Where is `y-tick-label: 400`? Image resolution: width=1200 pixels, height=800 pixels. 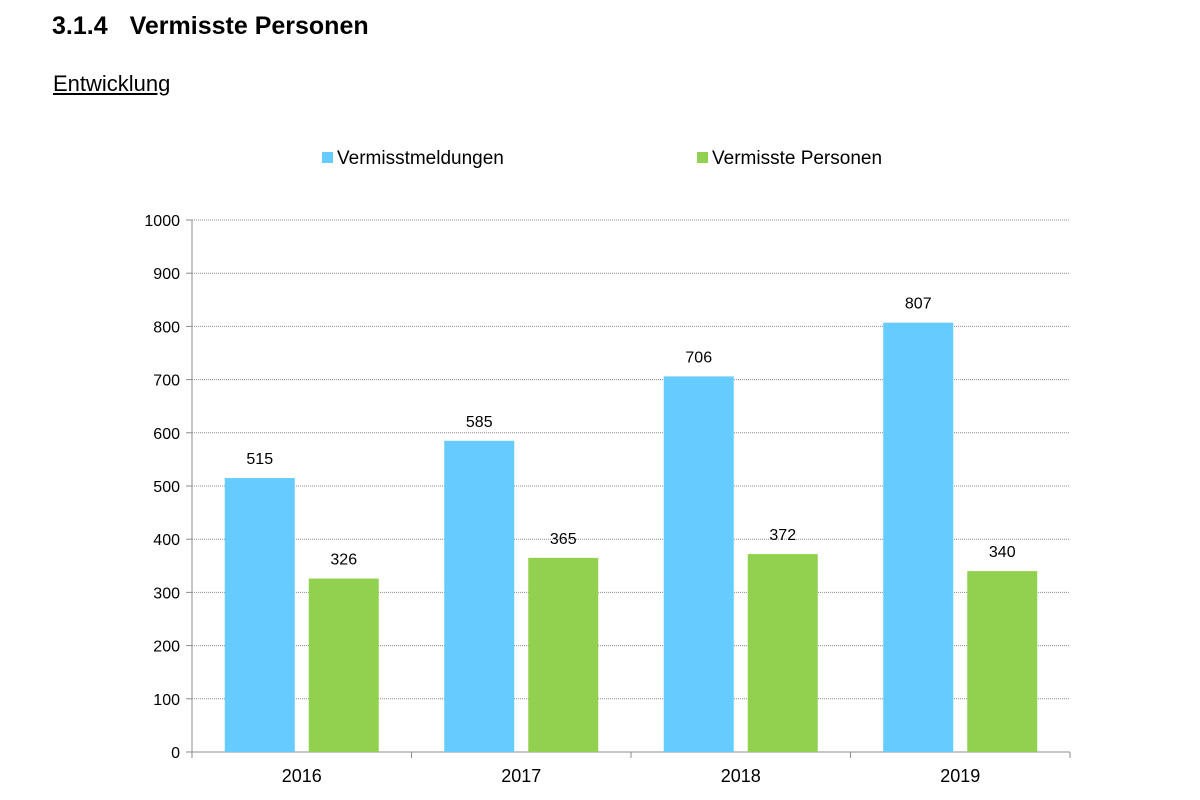
y-tick-label: 400 is located at coordinates (166, 540).